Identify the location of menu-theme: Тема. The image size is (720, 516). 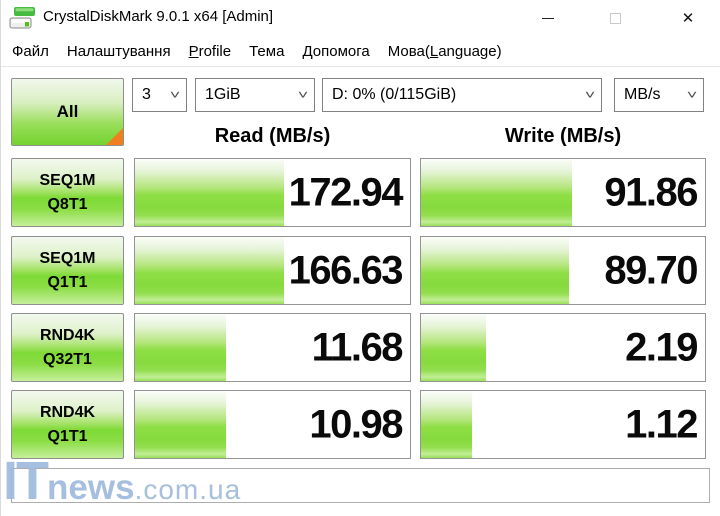
(267, 51).